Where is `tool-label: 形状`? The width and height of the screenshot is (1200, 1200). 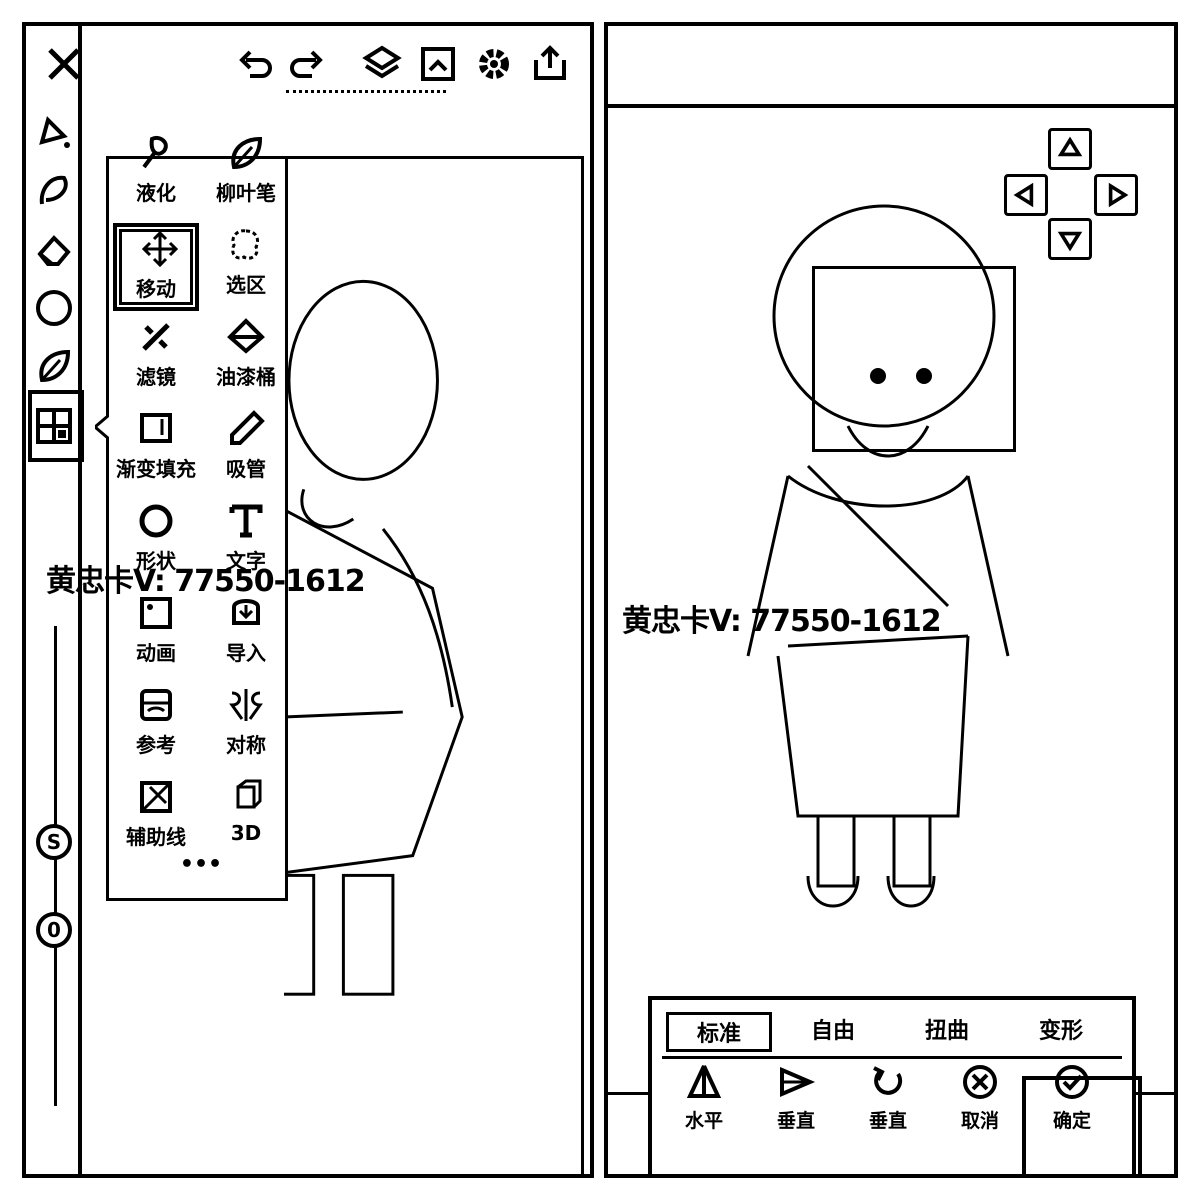 tool-label: 形状 is located at coordinates (156, 561).